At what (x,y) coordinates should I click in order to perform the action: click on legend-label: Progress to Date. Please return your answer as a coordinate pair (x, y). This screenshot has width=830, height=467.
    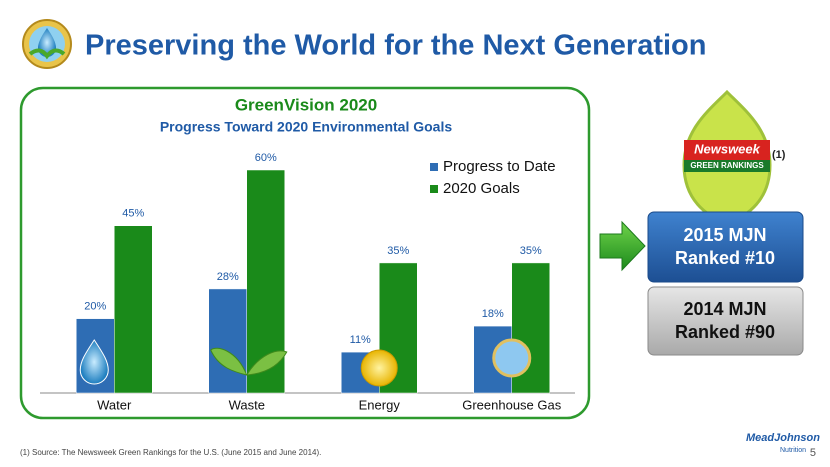
    Looking at the image, I should click on (499, 166).